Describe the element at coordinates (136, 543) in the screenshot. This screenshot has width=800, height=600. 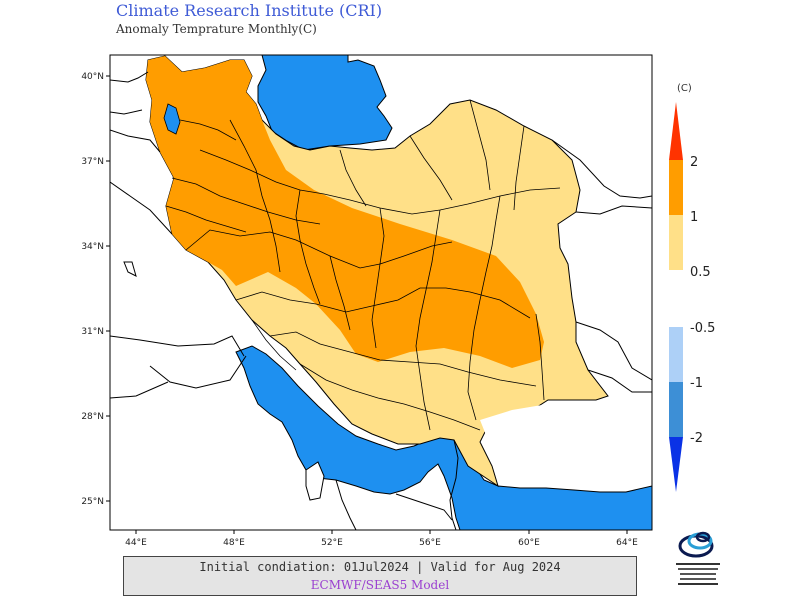
I see `lon-tick-label: 44°E` at that location.